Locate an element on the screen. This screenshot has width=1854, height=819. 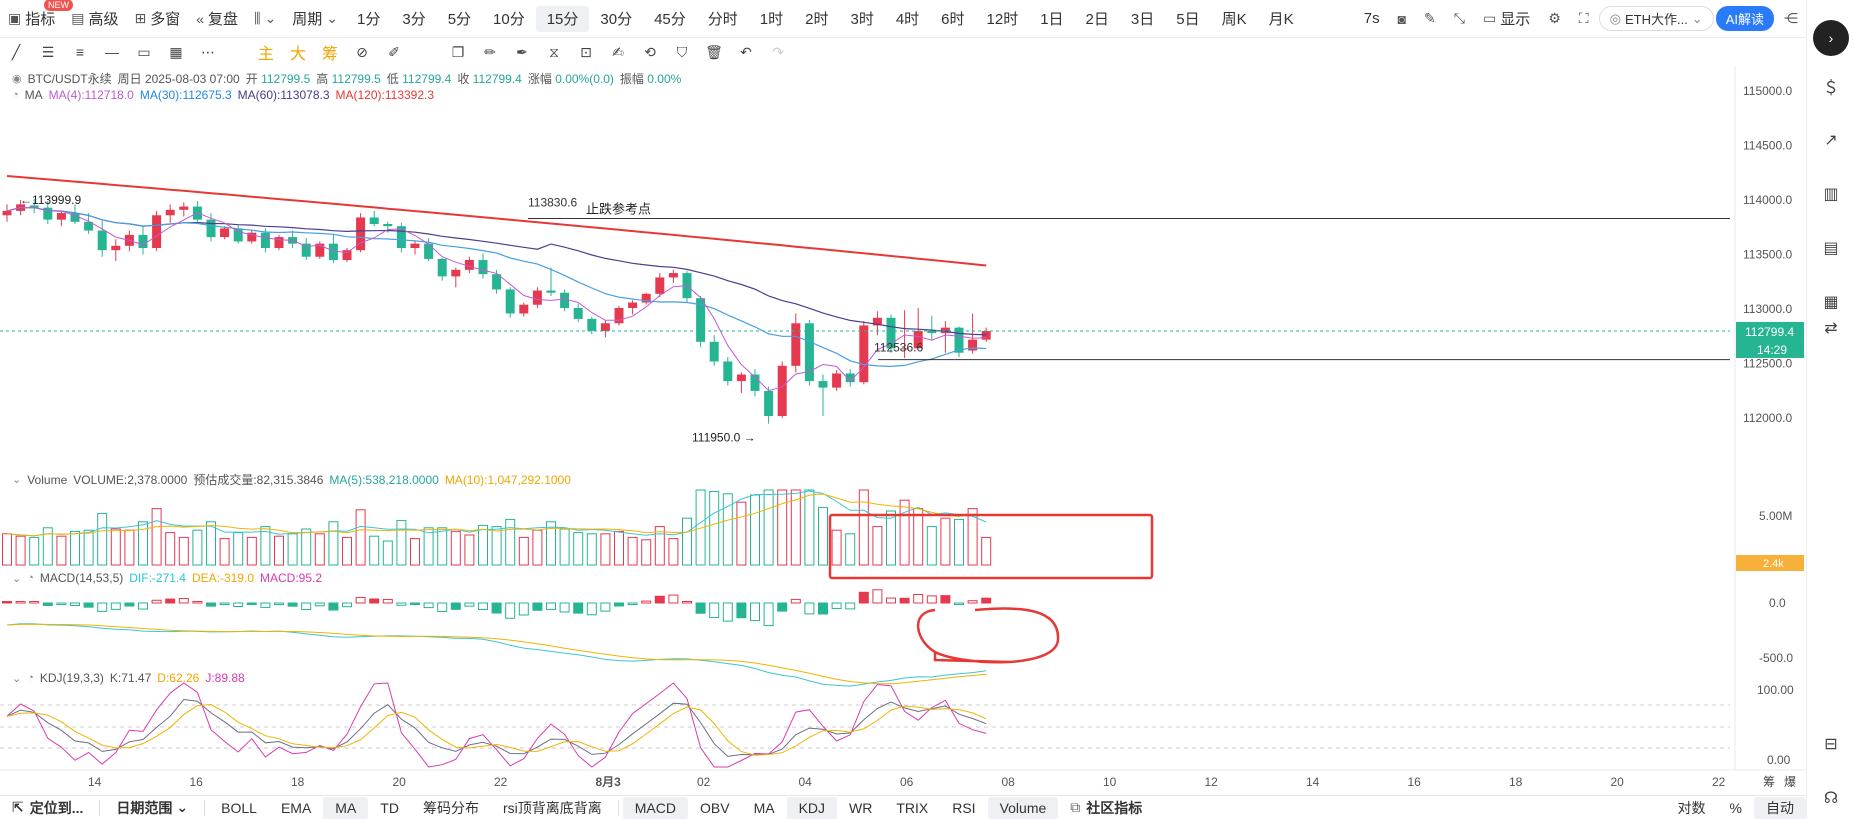
more-tools-icon: ⋯ is located at coordinates (208, 51).